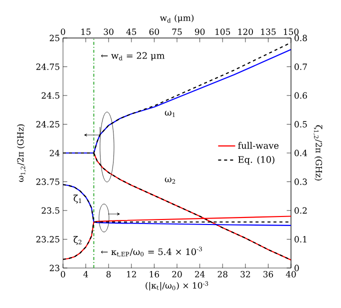  Describe the element at coordinates (170, 181) in the screenshot. I see `annotation: ω$_{2}$` at that location.